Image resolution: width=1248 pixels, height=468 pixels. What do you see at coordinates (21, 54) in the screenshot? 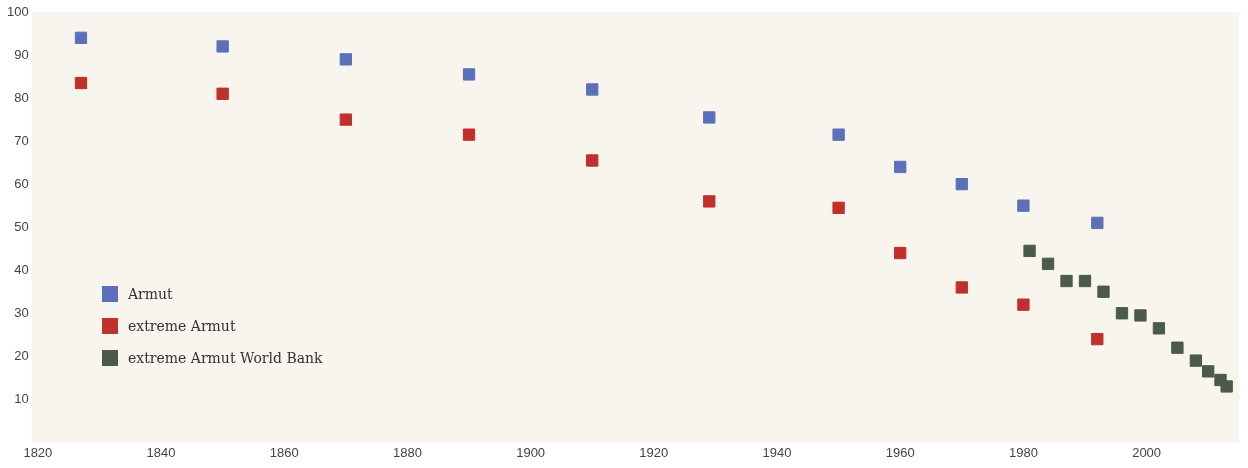
I see `y-tick-label: 90` at bounding box center [21, 54].